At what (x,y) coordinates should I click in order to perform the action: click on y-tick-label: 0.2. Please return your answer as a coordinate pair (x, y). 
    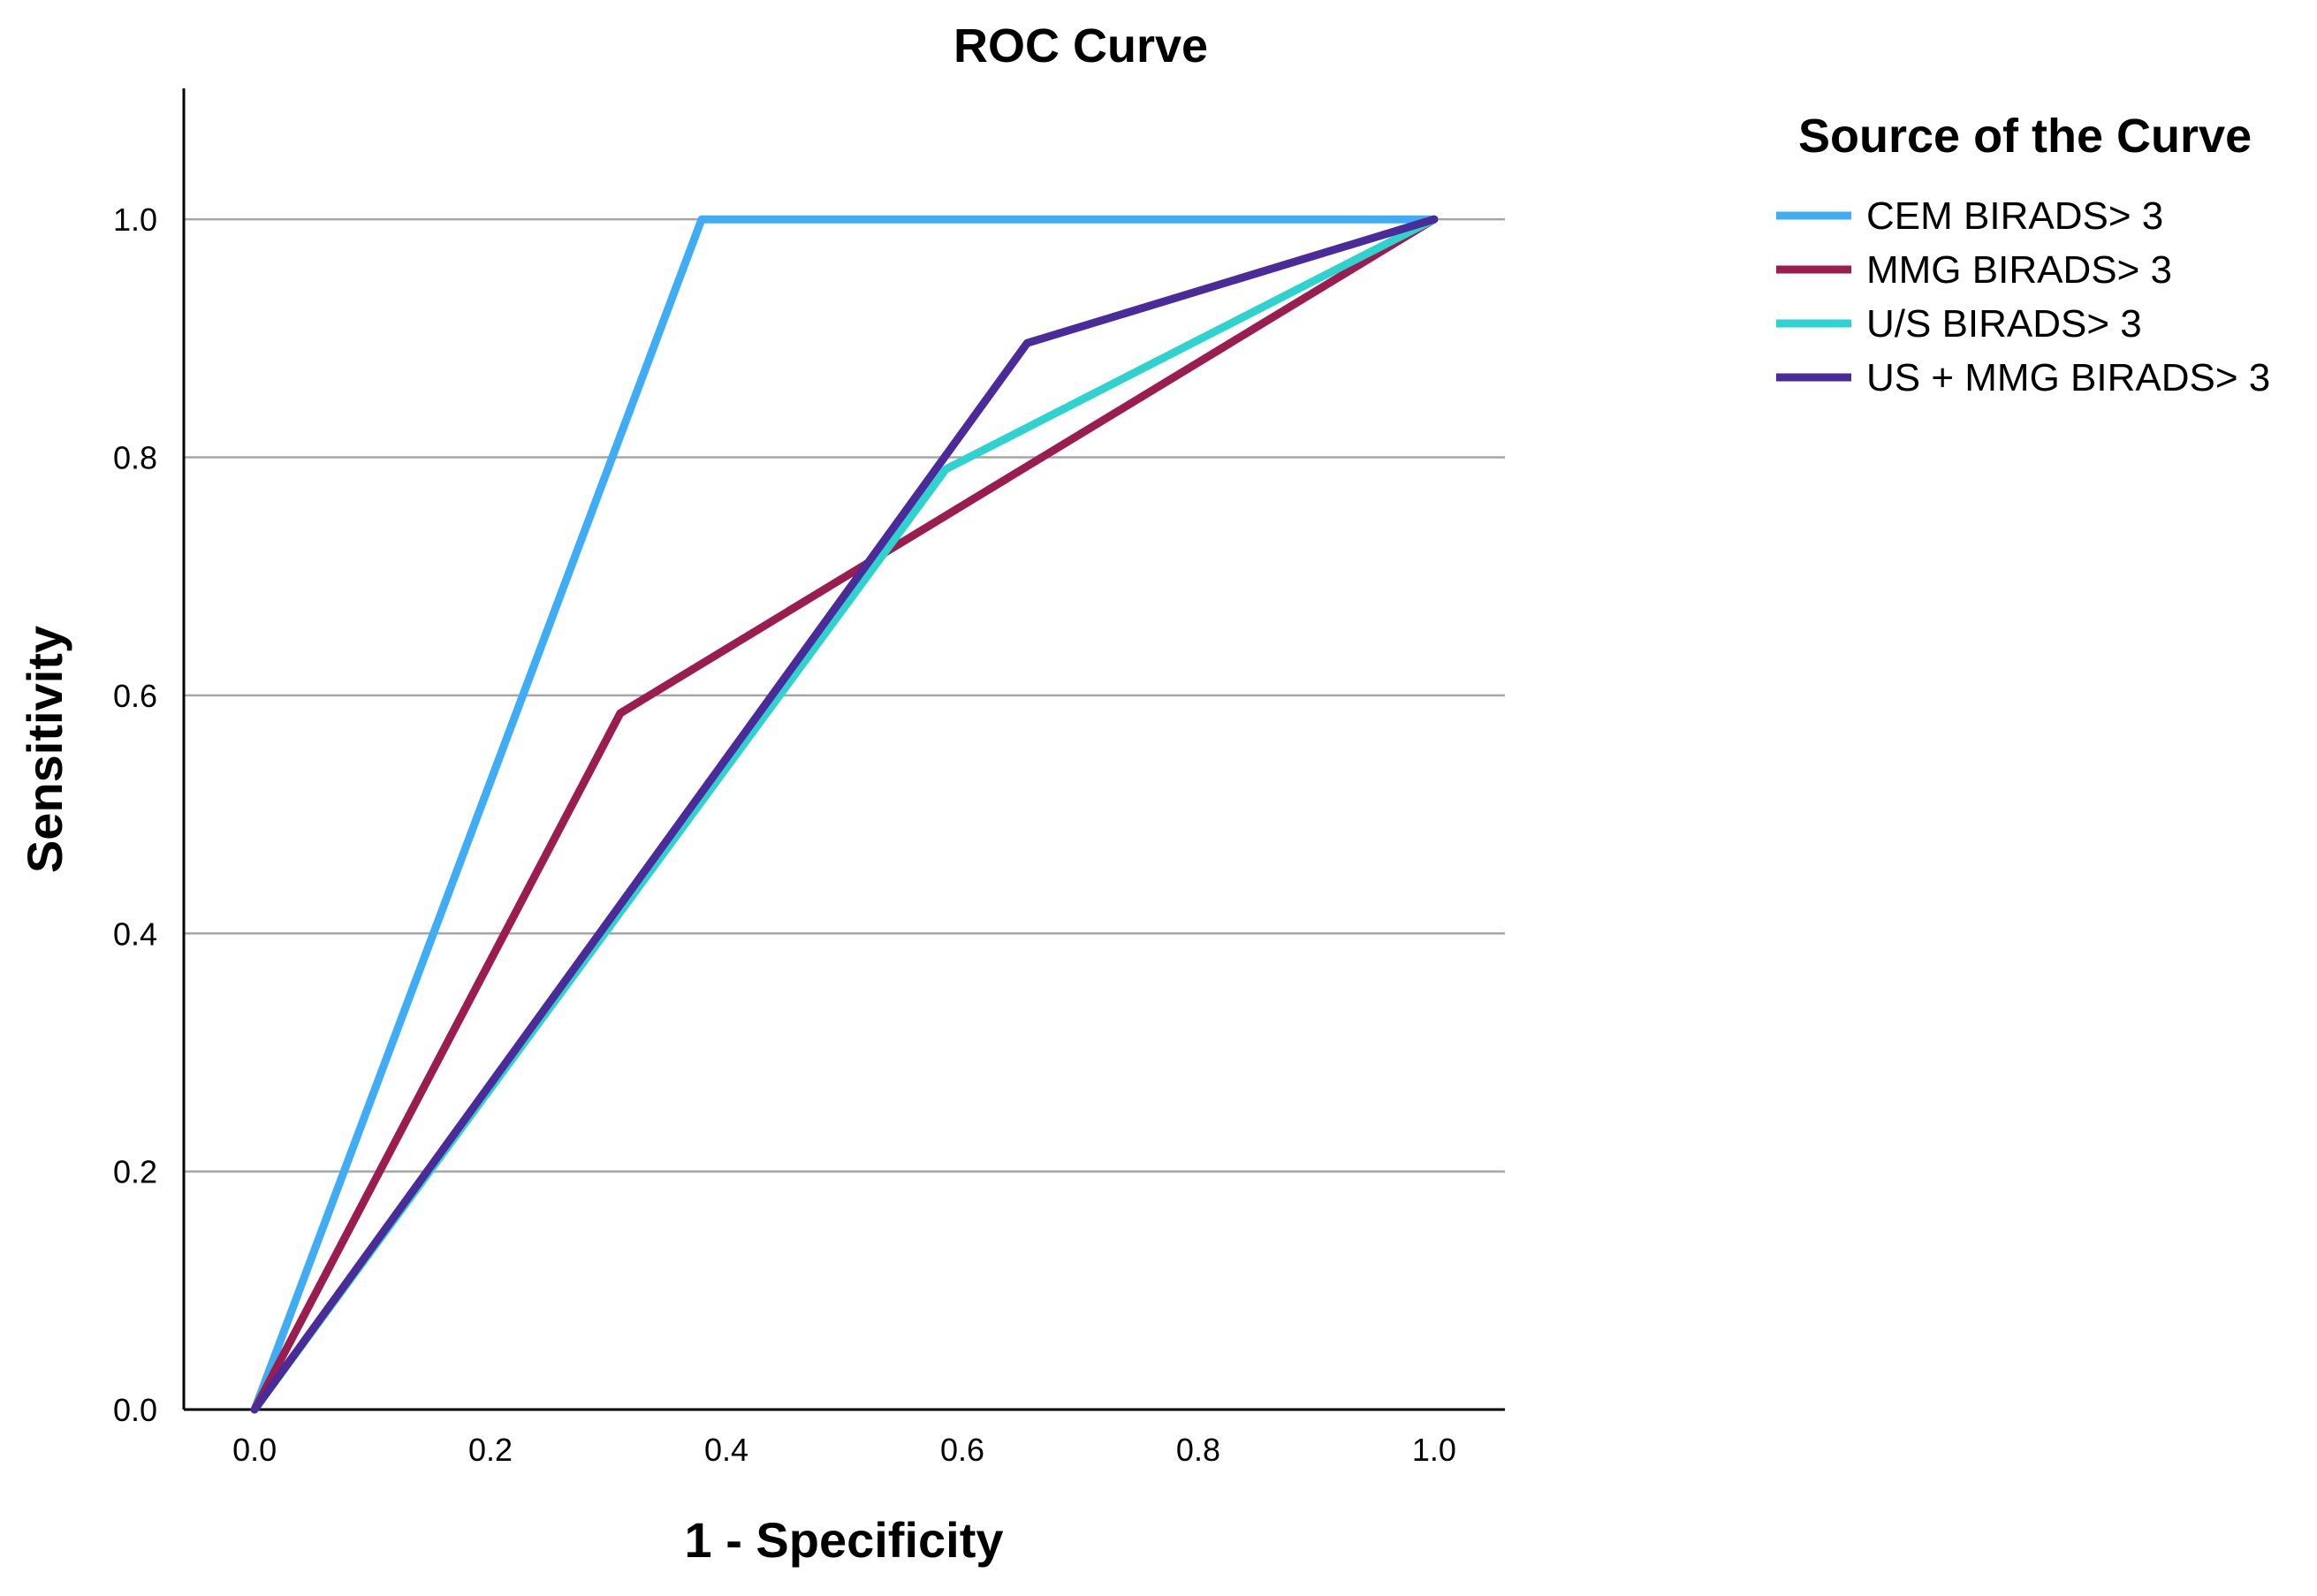
    Looking at the image, I should click on (135, 1172).